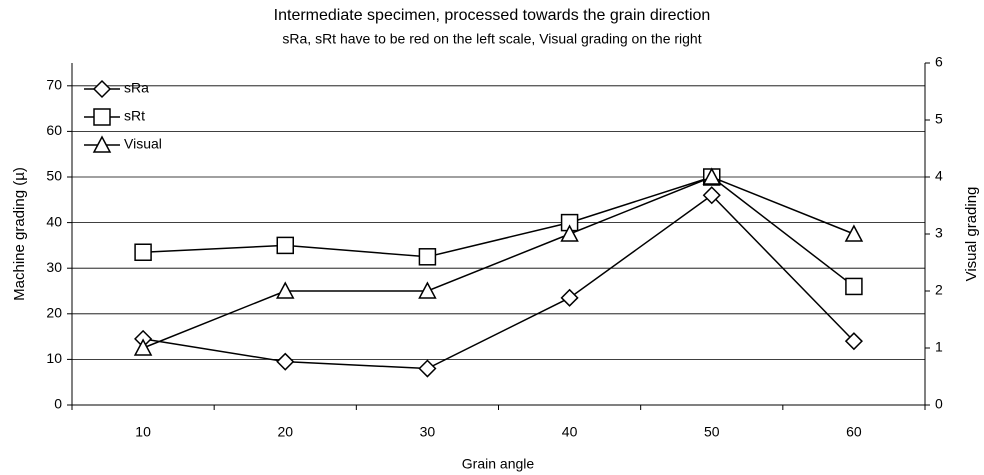 The width and height of the screenshot is (984, 475). What do you see at coordinates (428, 432) in the screenshot?
I see `x-tick-label: 30` at bounding box center [428, 432].